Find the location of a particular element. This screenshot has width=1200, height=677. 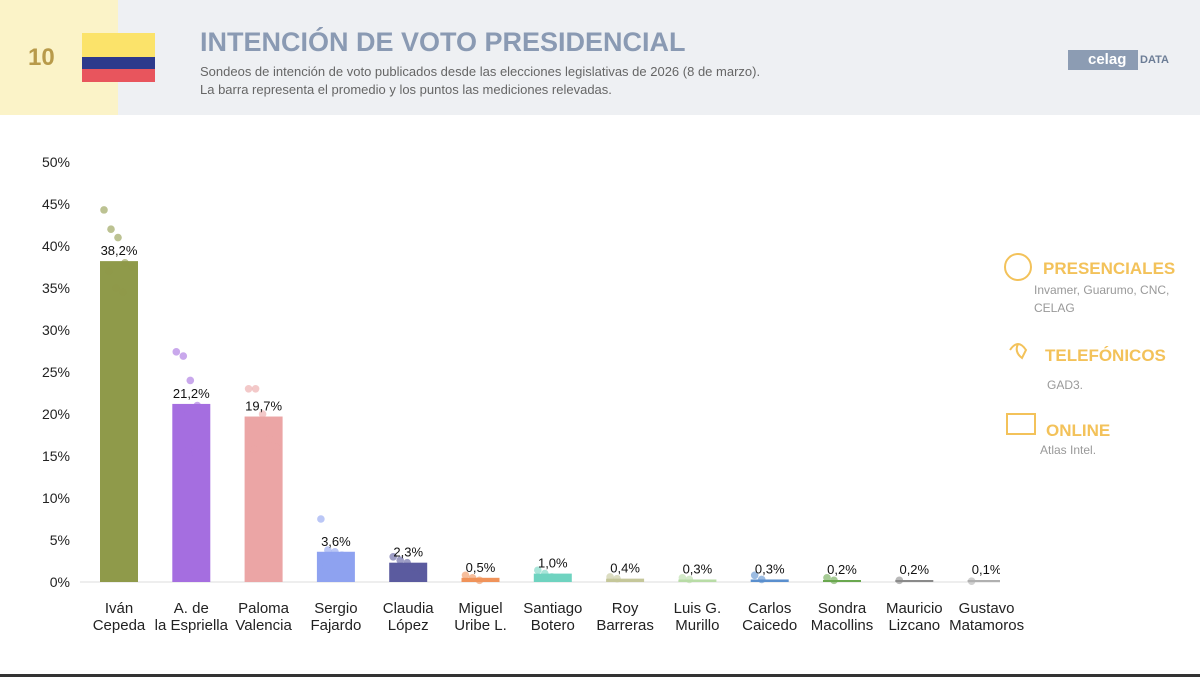

legend-title: PRESENCIALES is located at coordinates (1109, 268).